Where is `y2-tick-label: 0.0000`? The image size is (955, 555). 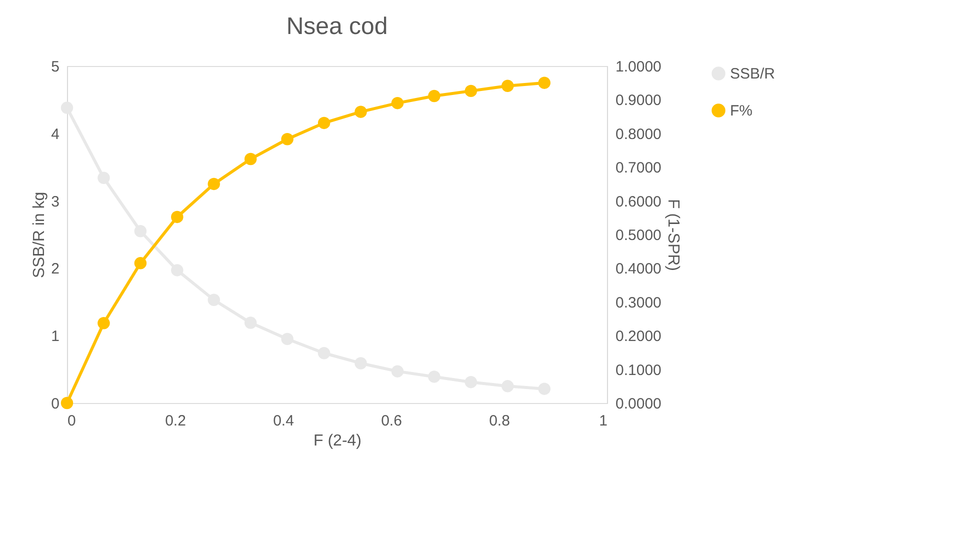
y2-tick-label: 0.0000 is located at coordinates (639, 404).